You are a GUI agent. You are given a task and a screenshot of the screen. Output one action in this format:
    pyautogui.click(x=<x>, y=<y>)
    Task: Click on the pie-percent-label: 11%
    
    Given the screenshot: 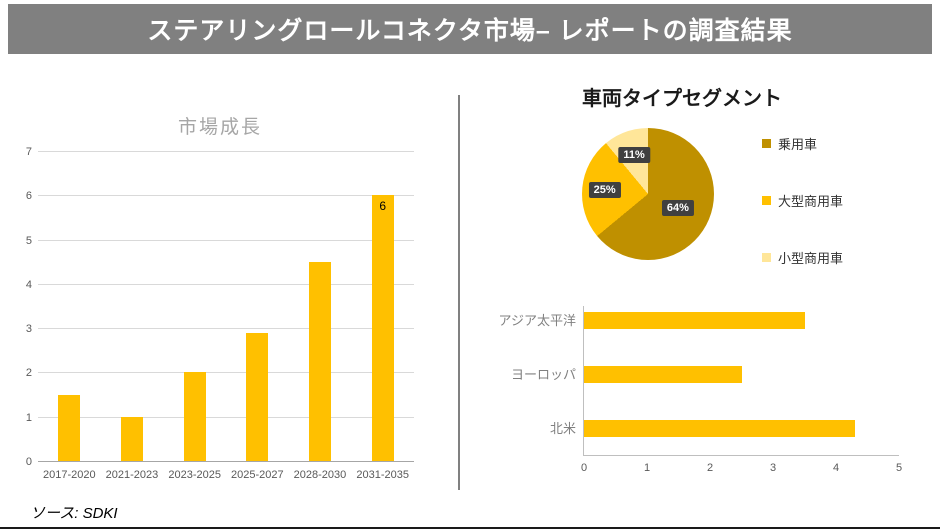 What is the action you would take?
    pyautogui.click(x=634, y=155)
    